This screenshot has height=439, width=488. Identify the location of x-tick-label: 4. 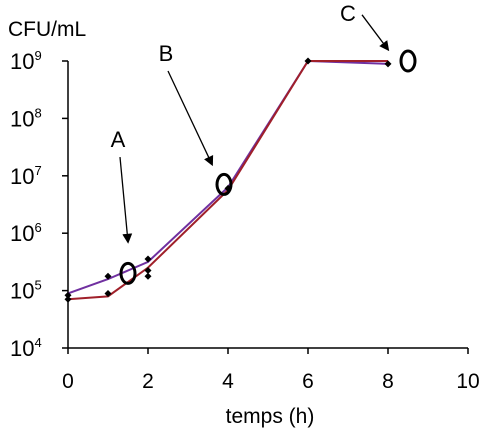
(228, 381).